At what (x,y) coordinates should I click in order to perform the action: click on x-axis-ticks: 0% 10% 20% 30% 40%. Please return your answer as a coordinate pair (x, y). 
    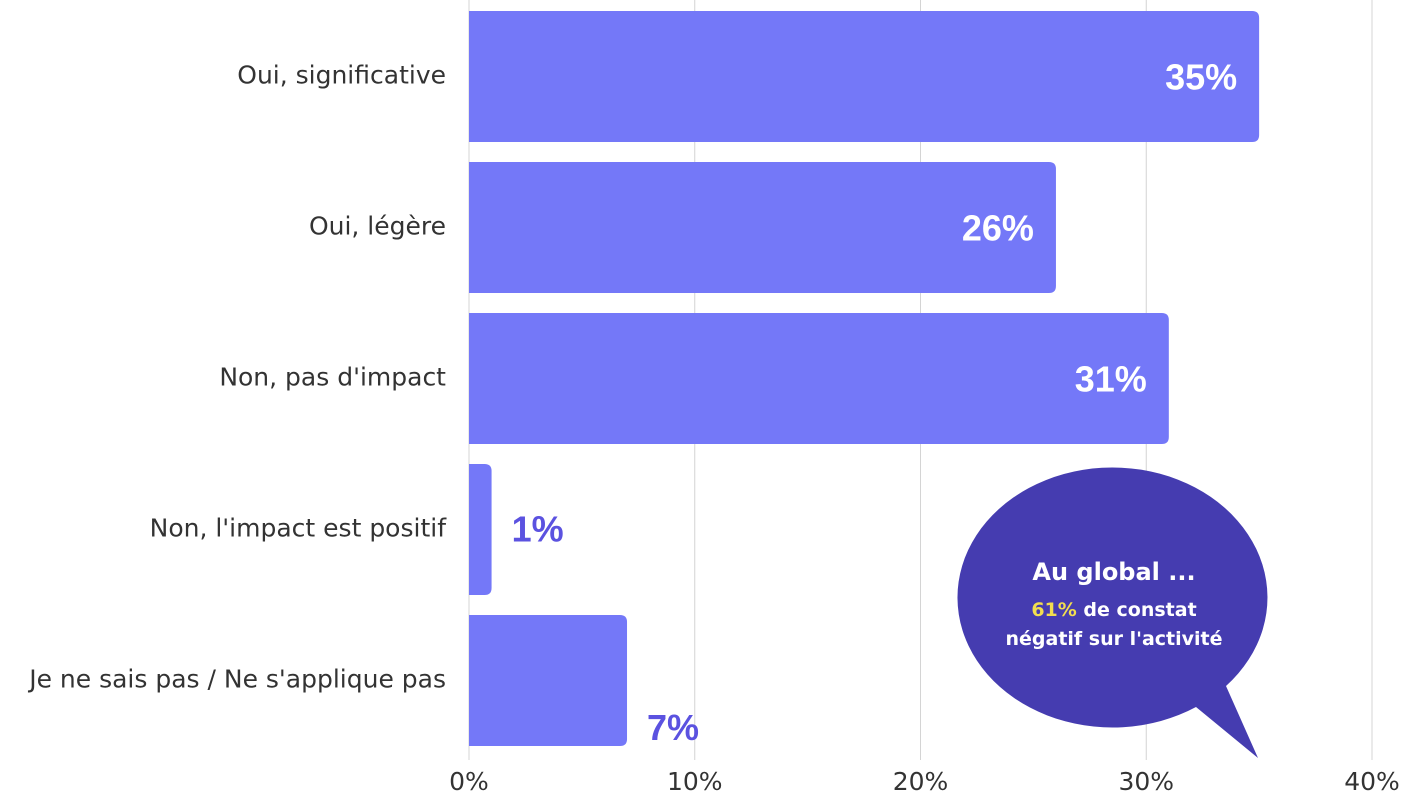
    Looking at the image, I should click on (924, 781).